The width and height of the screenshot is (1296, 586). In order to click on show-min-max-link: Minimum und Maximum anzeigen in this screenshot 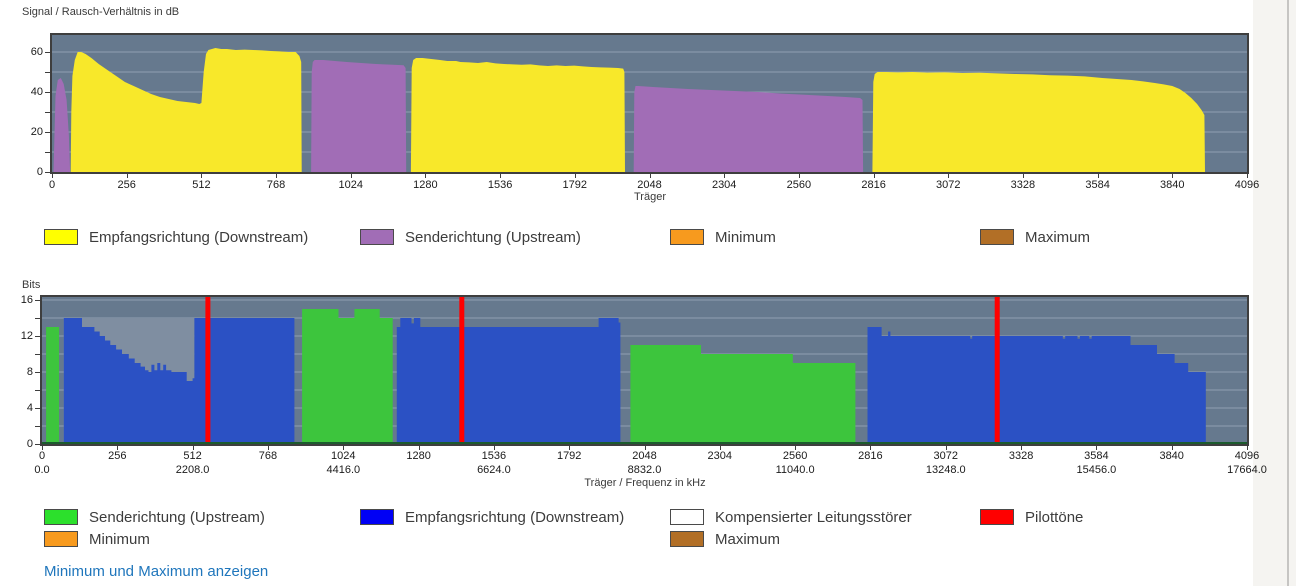, I will do `click(156, 571)`.